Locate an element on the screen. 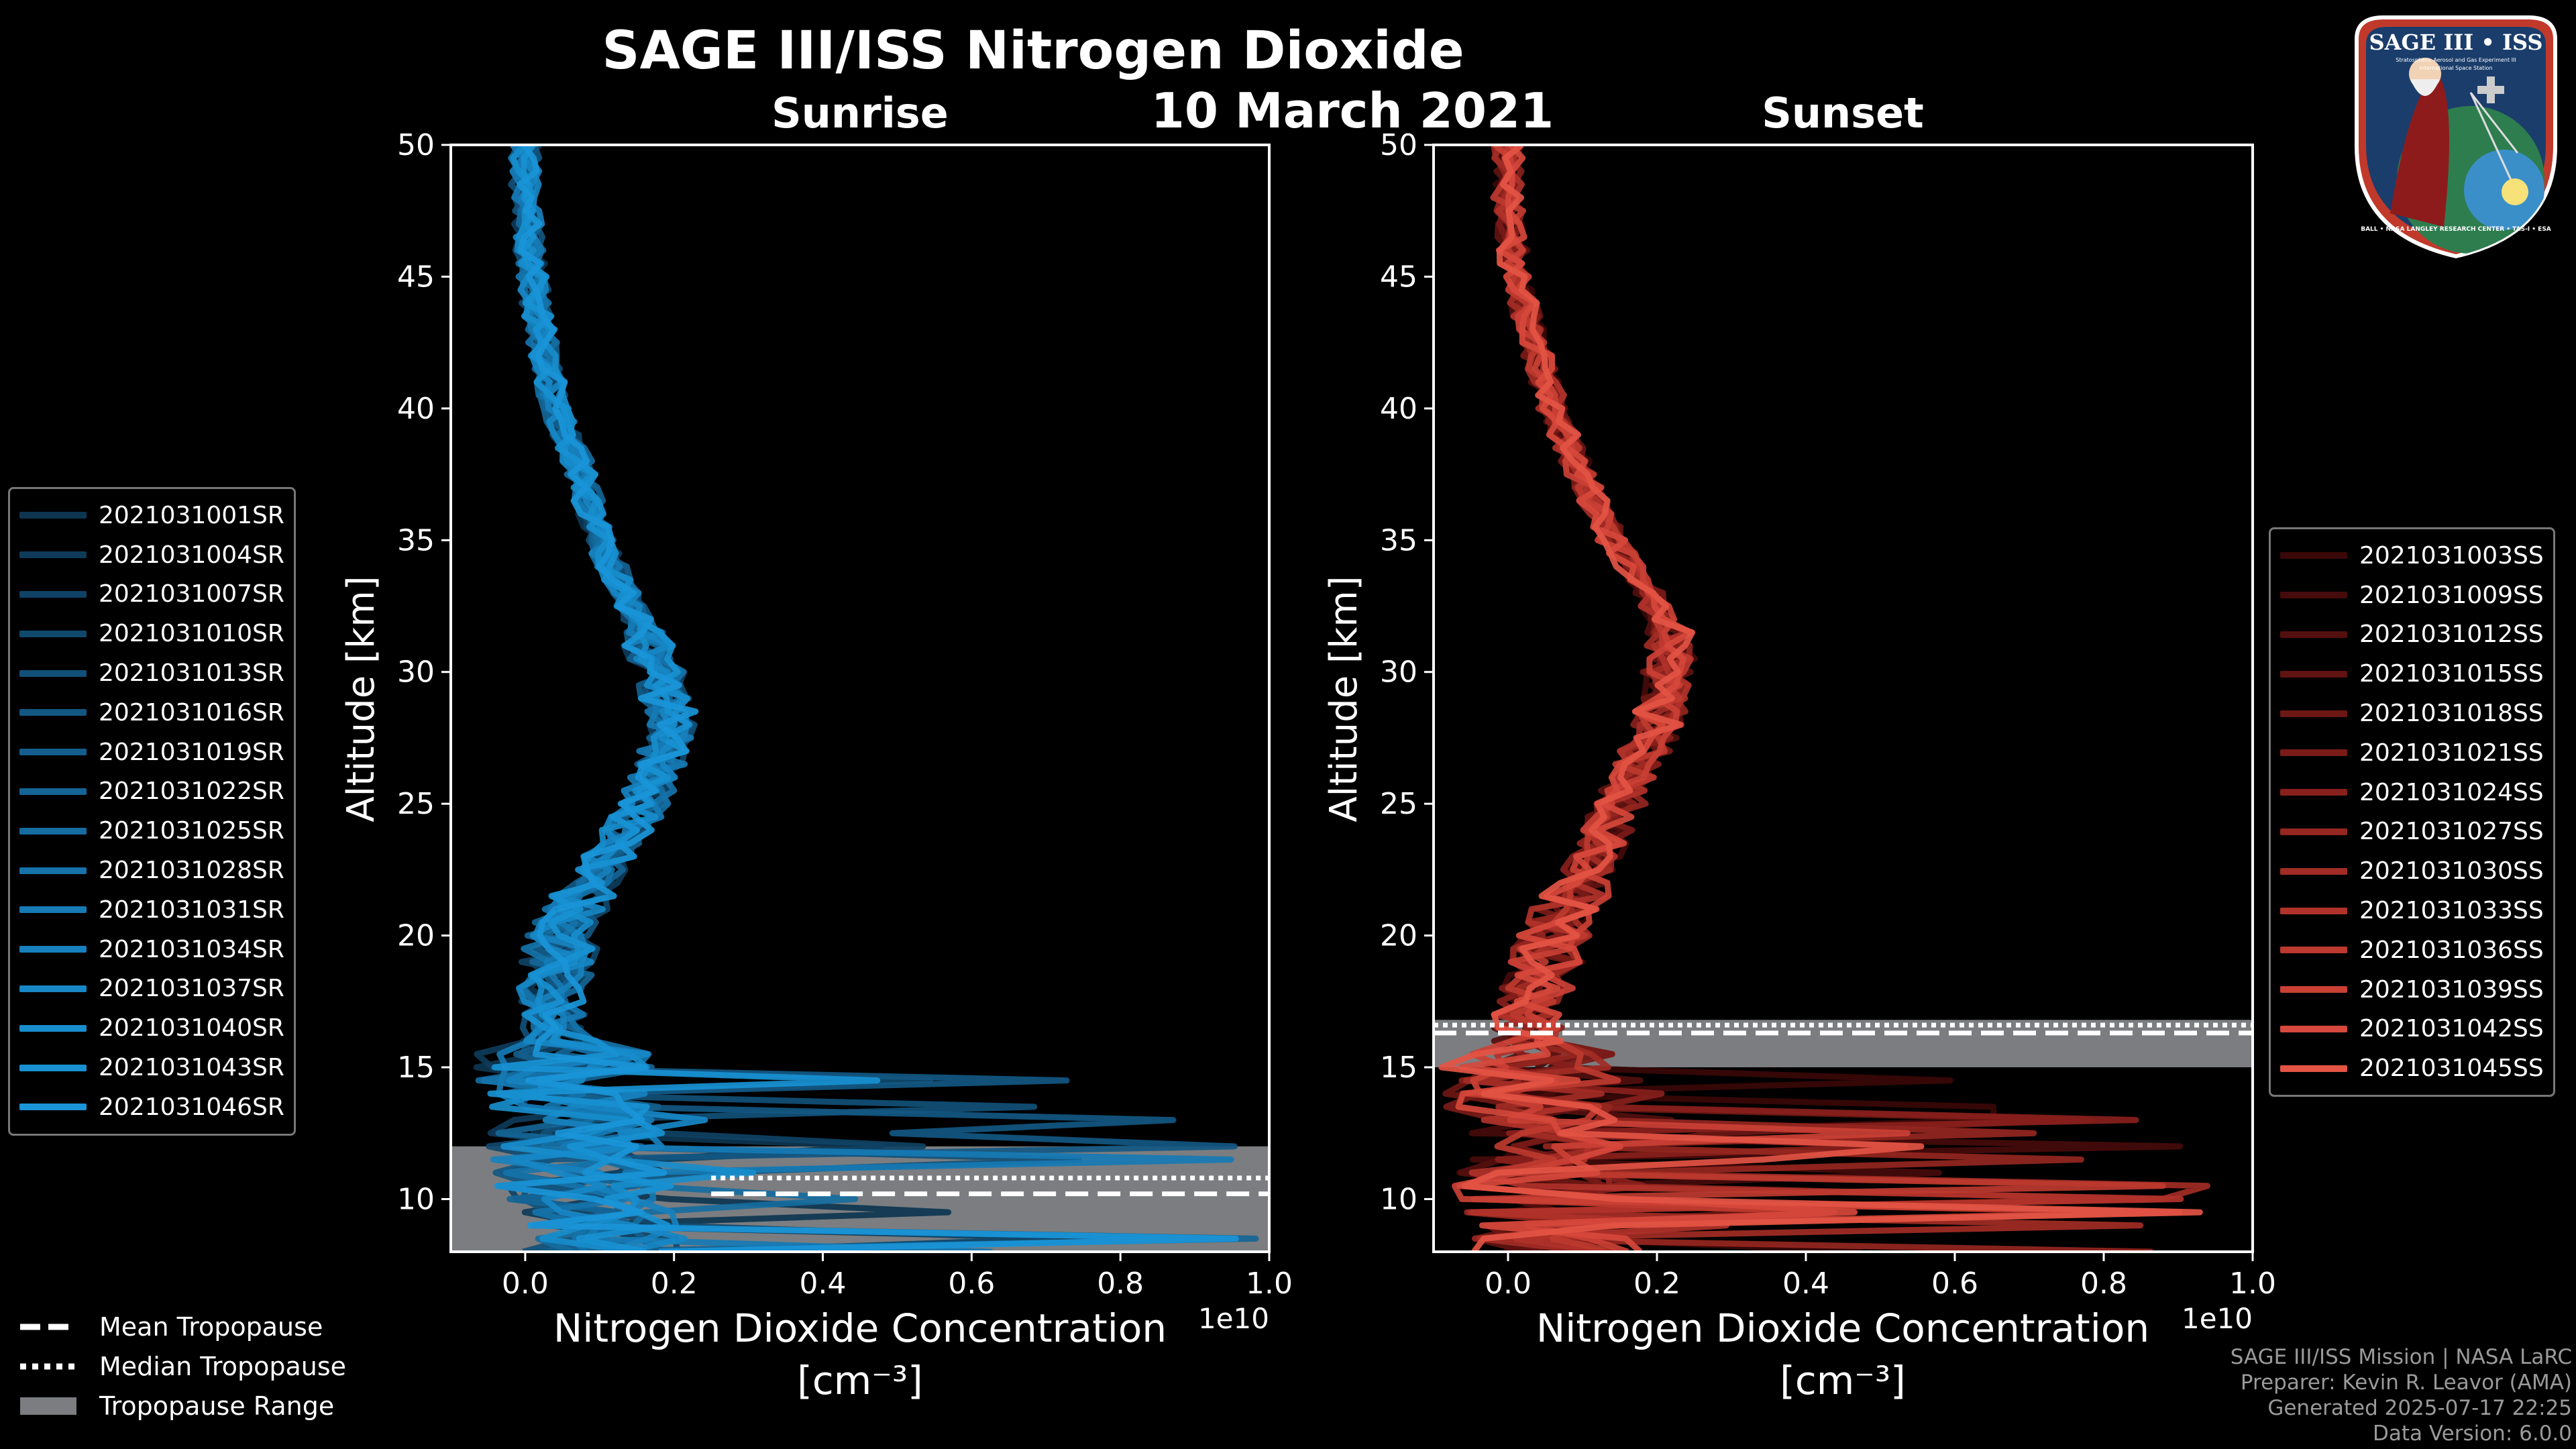  sunset-legend-item: 2021031018SS is located at coordinates (2412, 713).